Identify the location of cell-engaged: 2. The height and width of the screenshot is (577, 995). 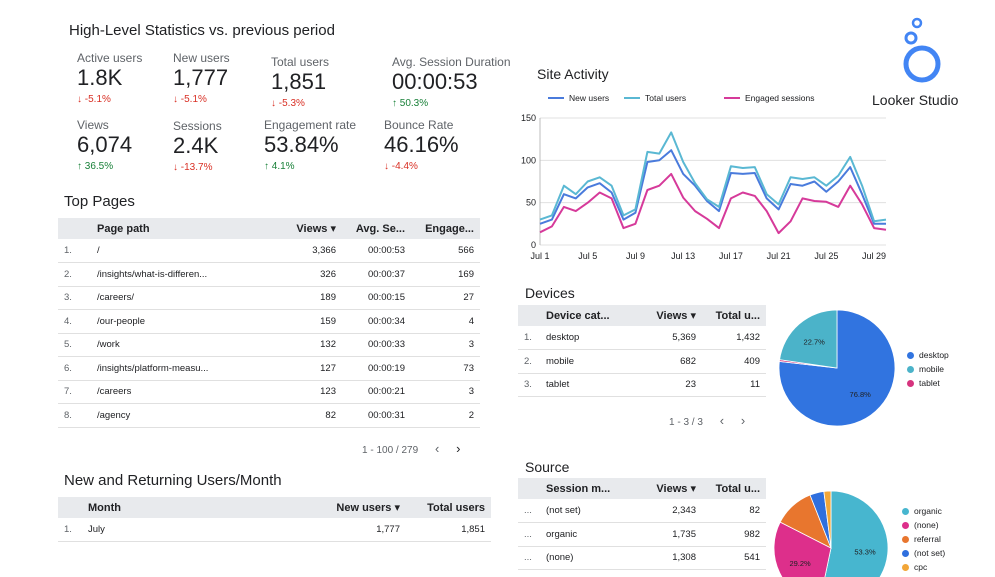
(445, 415).